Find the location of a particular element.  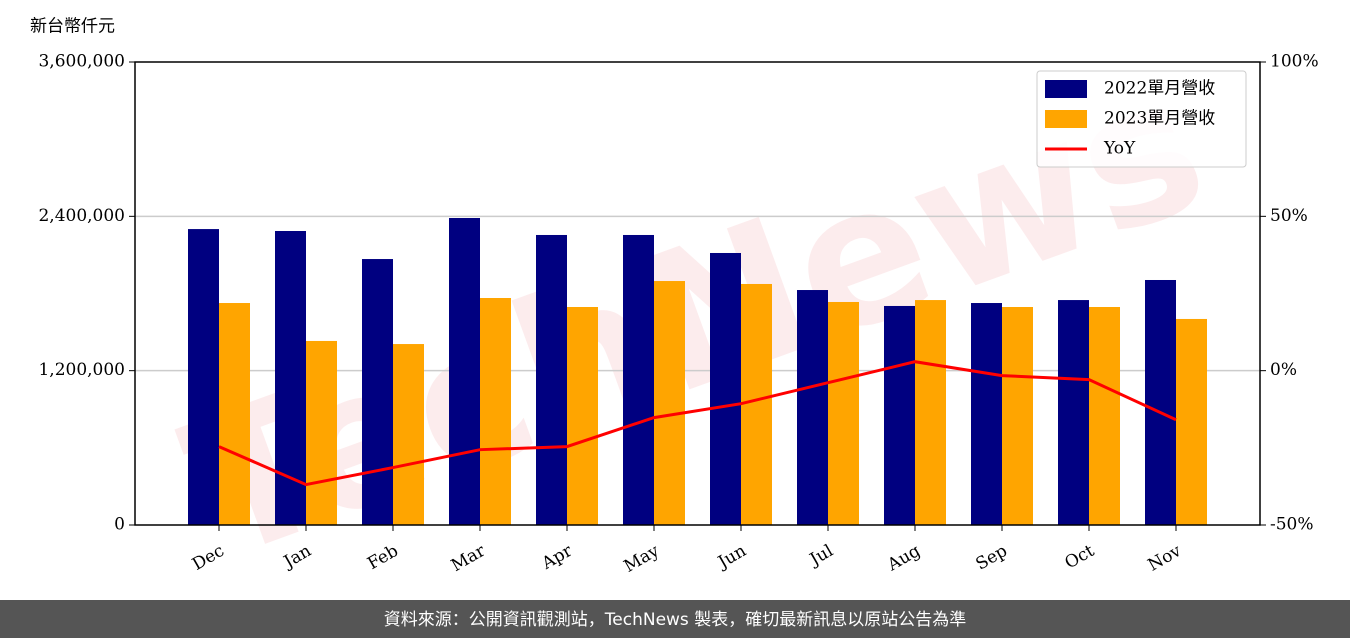

footer-bar is located at coordinates (675, 619).